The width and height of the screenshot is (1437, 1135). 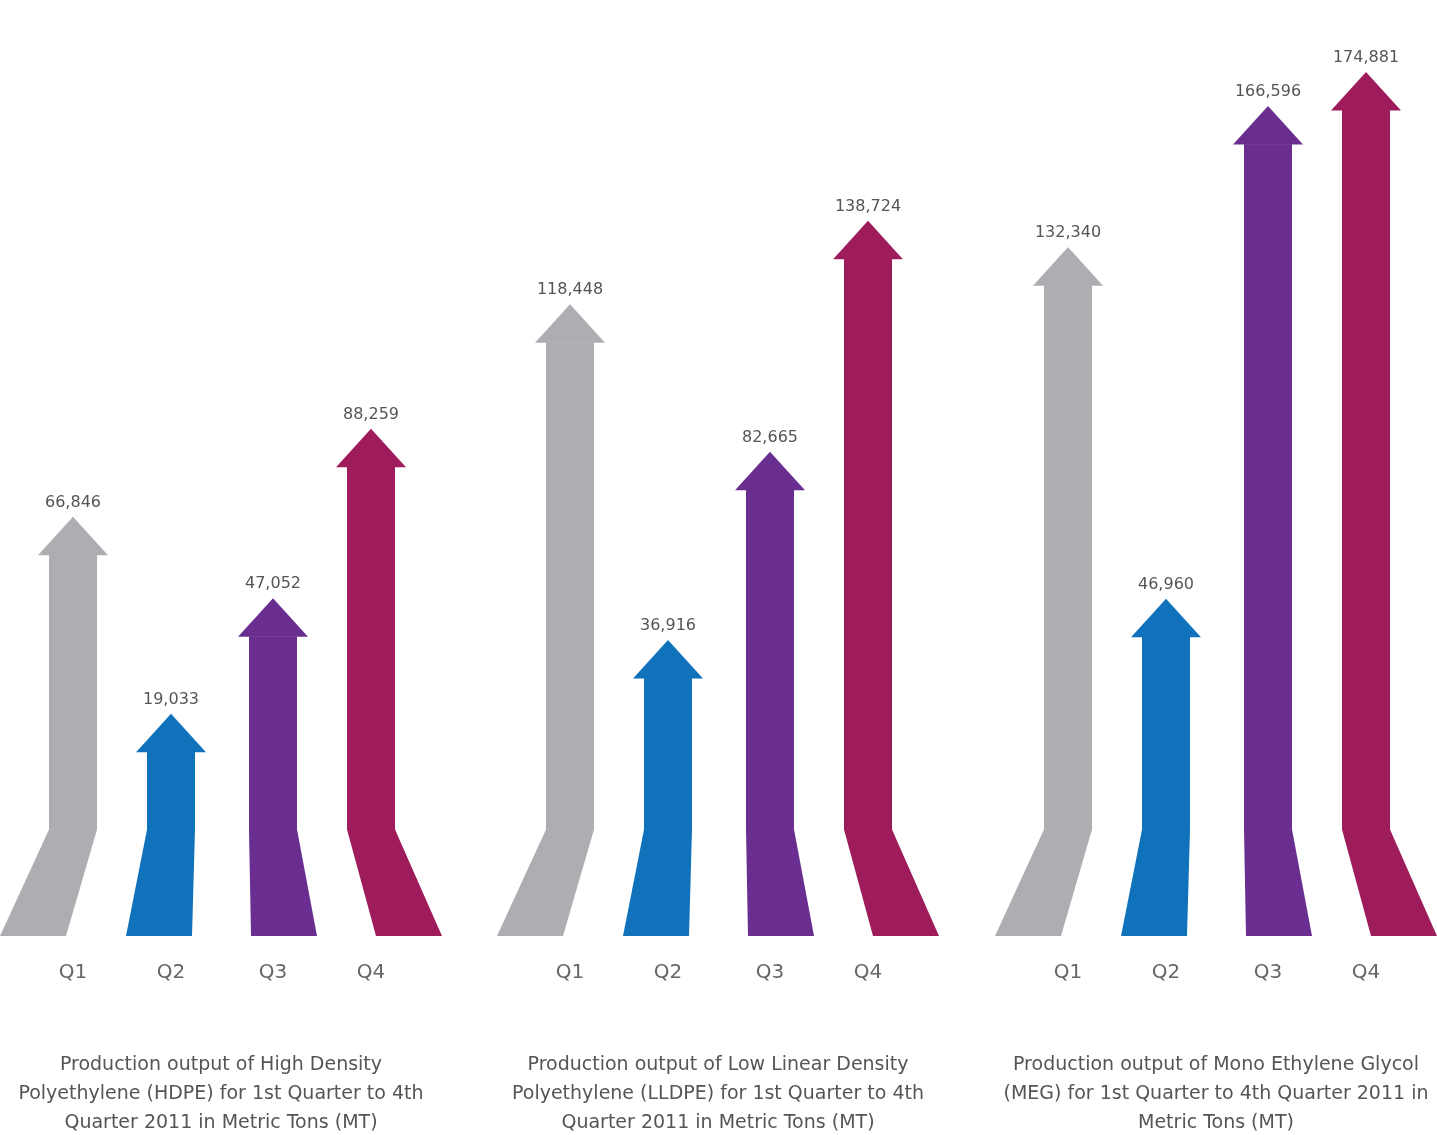 What do you see at coordinates (1216, 1092) in the screenshot?
I see `text: Production output of Mono Ethylene Glycol (MEG) for 1st Quarter to 4th Quarter 2011 in Metric Tons (MT)` at bounding box center [1216, 1092].